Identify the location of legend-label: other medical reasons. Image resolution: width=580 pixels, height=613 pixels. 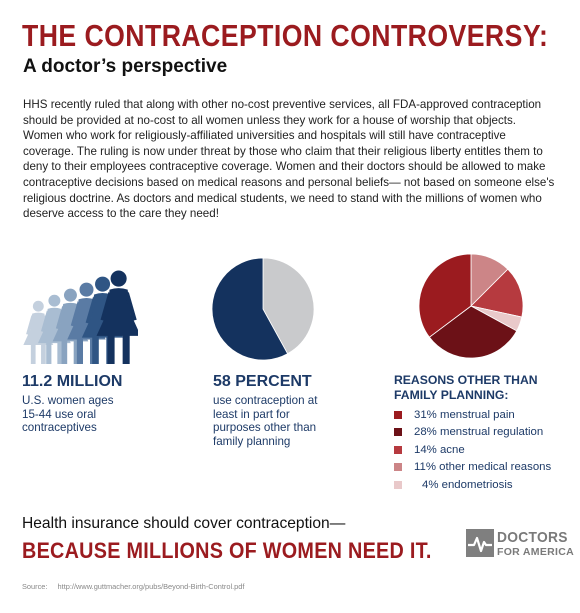
(493, 467).